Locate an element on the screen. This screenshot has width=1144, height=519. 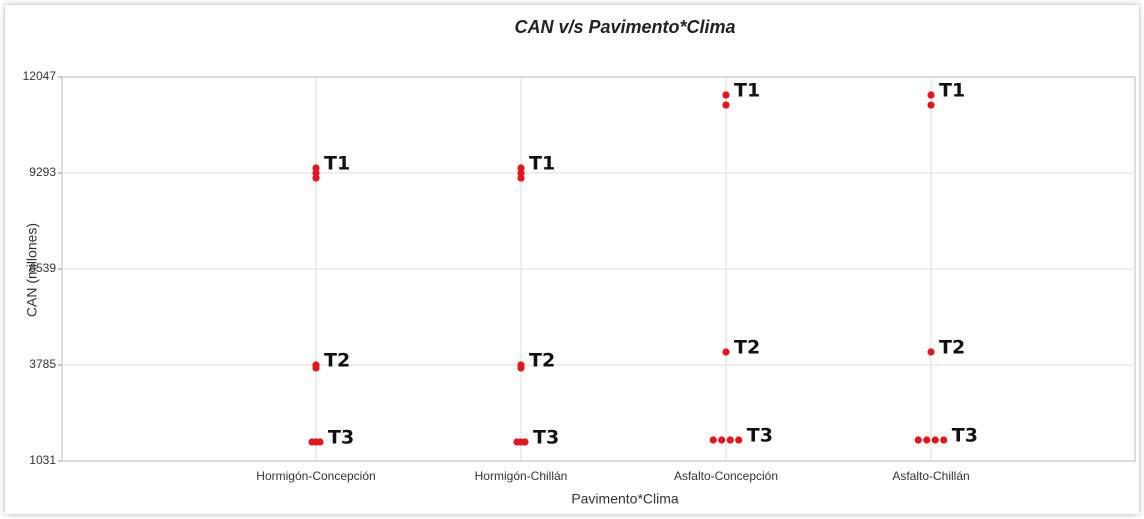
x-tick-label: Asfalto-Concepción is located at coordinates (726, 476).